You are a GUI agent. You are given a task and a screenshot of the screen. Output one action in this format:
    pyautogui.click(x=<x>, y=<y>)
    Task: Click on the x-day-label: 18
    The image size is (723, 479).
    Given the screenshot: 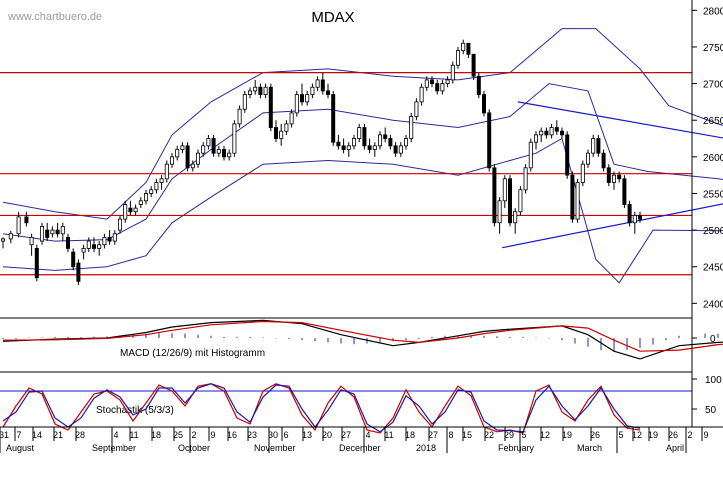 What is the action you would take?
    pyautogui.click(x=410, y=435)
    